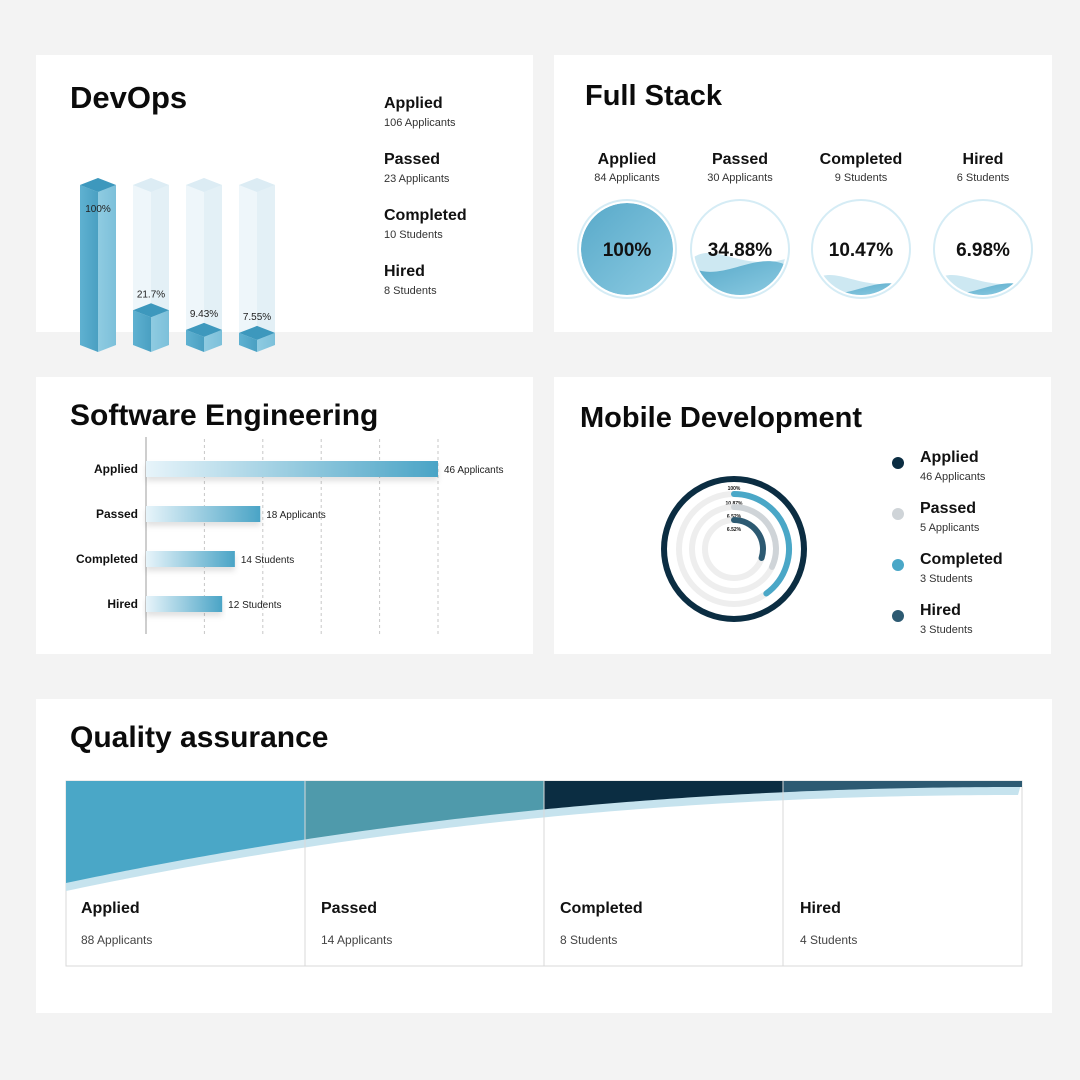  What do you see at coordinates (653, 96) in the screenshot?
I see `fullstack-title: Full Stack` at bounding box center [653, 96].